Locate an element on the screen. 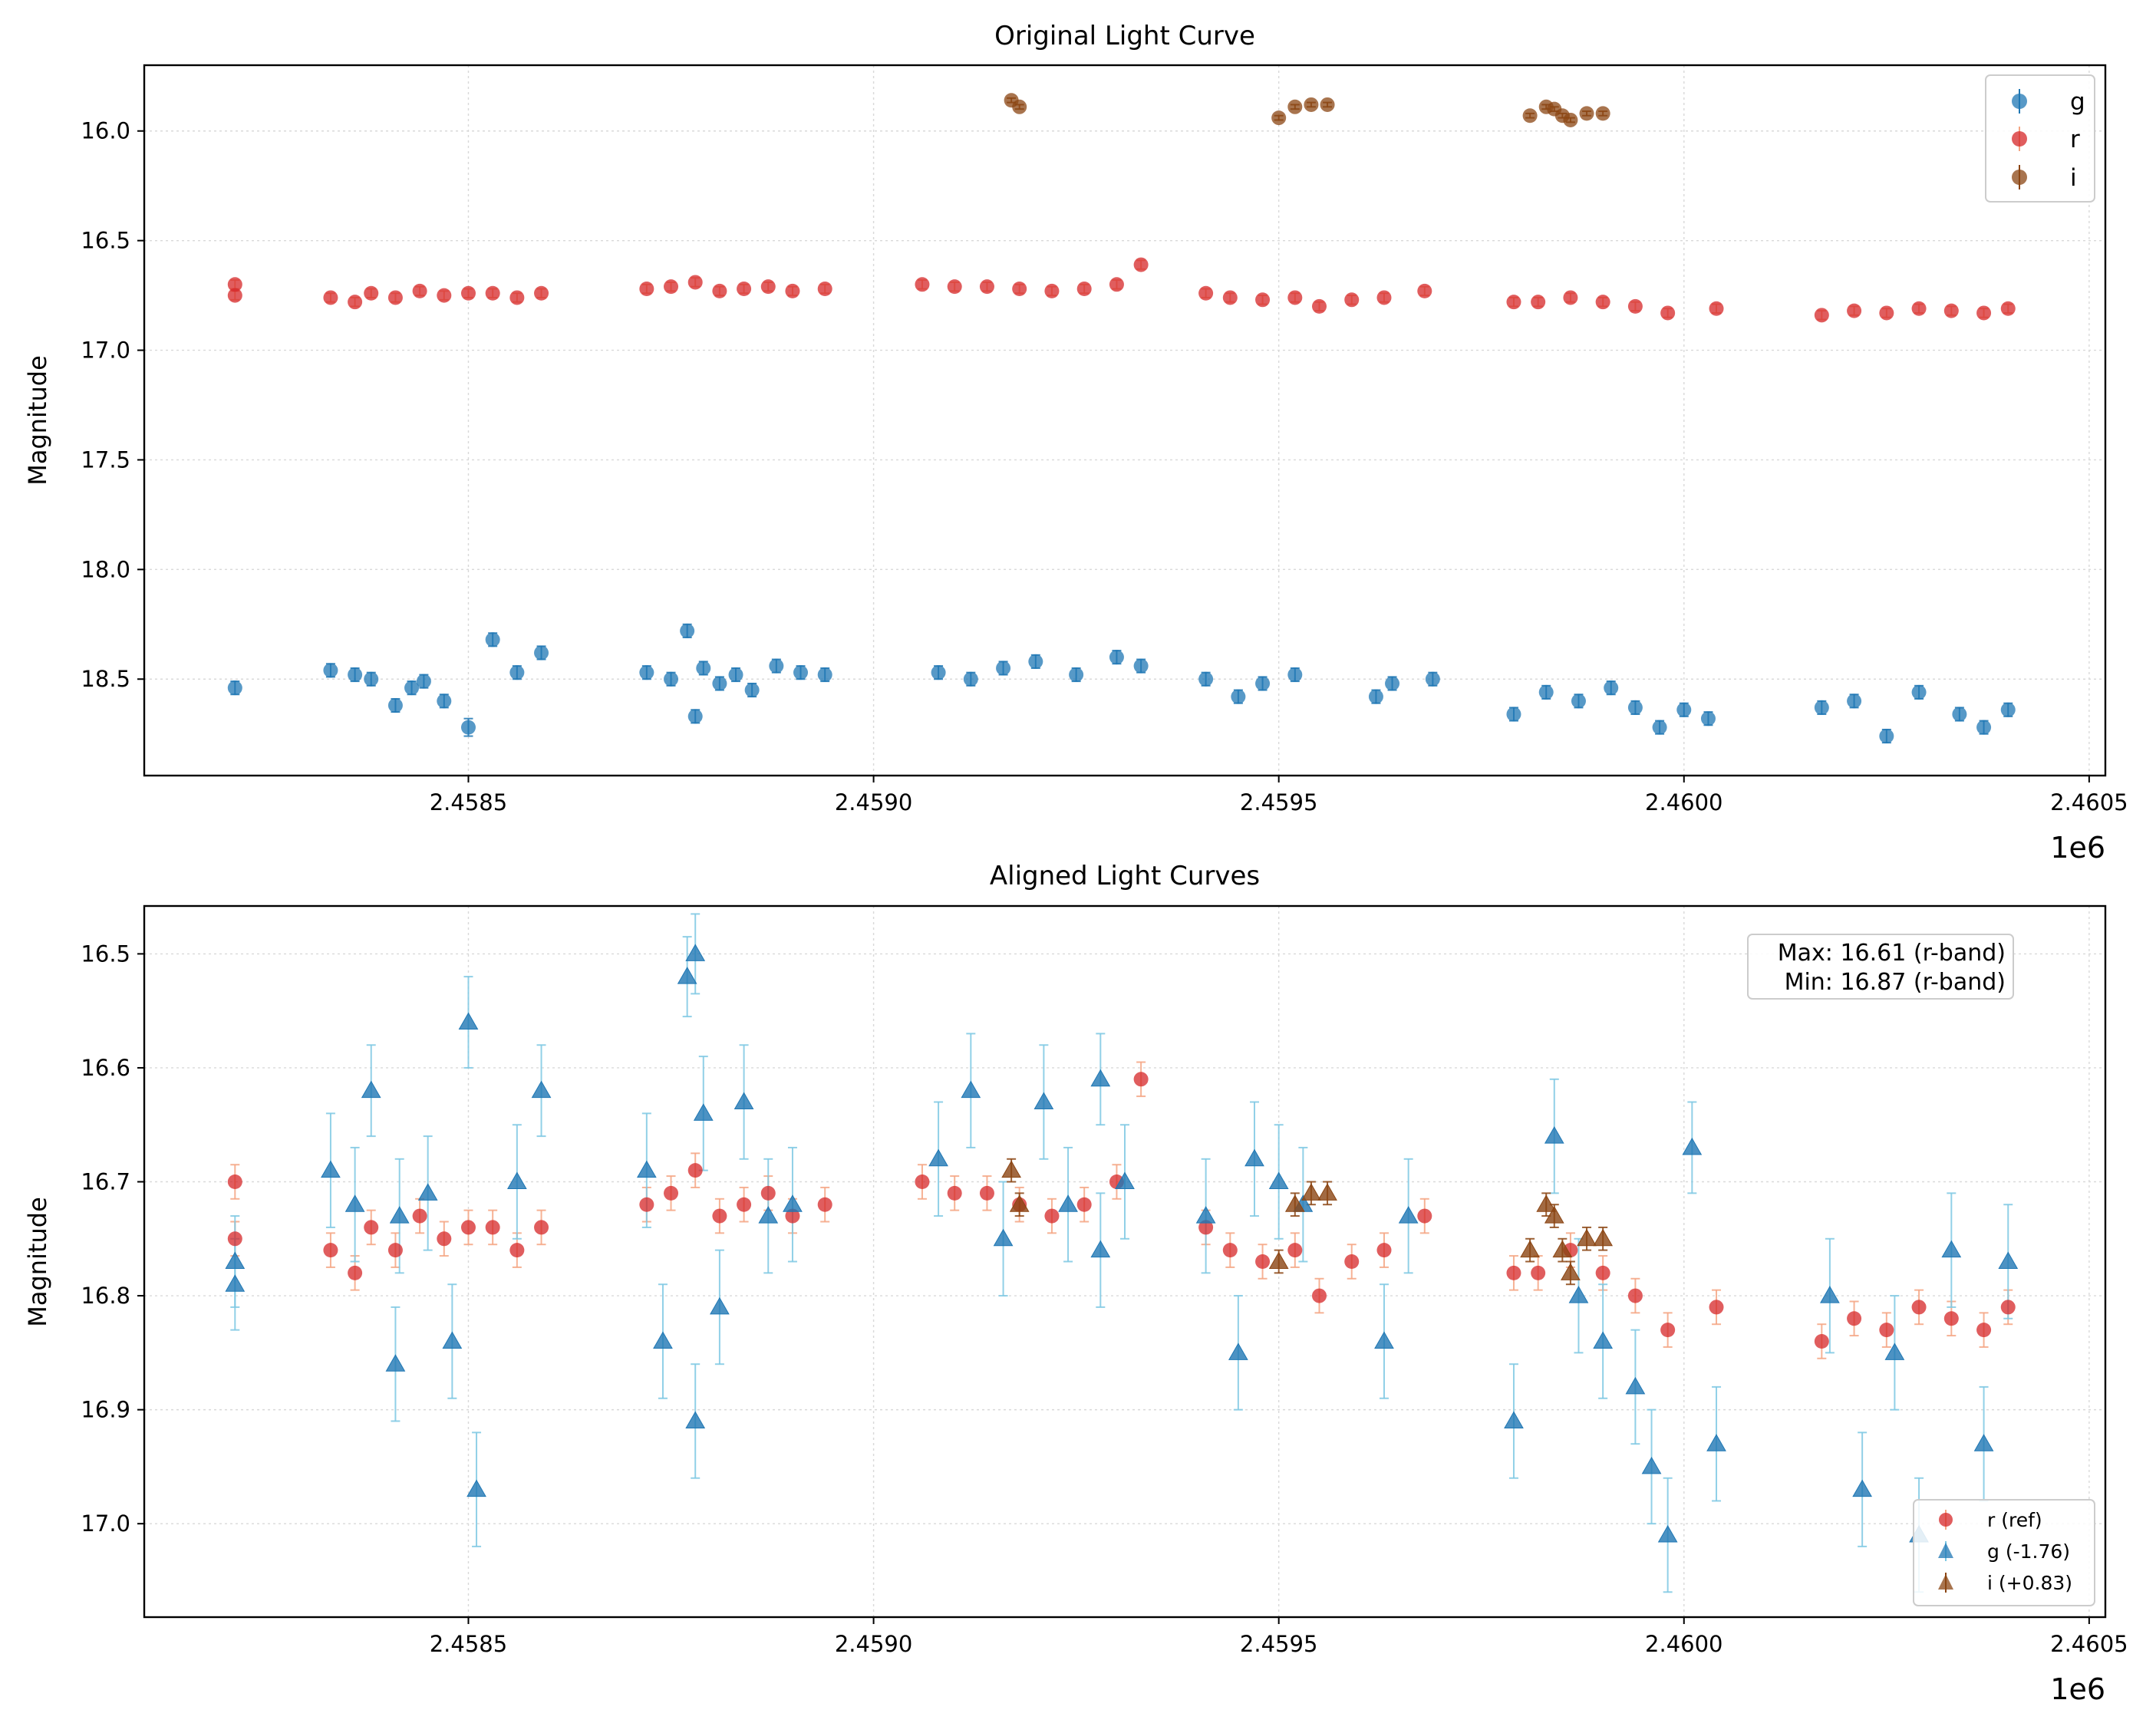  legend-frame is located at coordinates (2004, 1552).